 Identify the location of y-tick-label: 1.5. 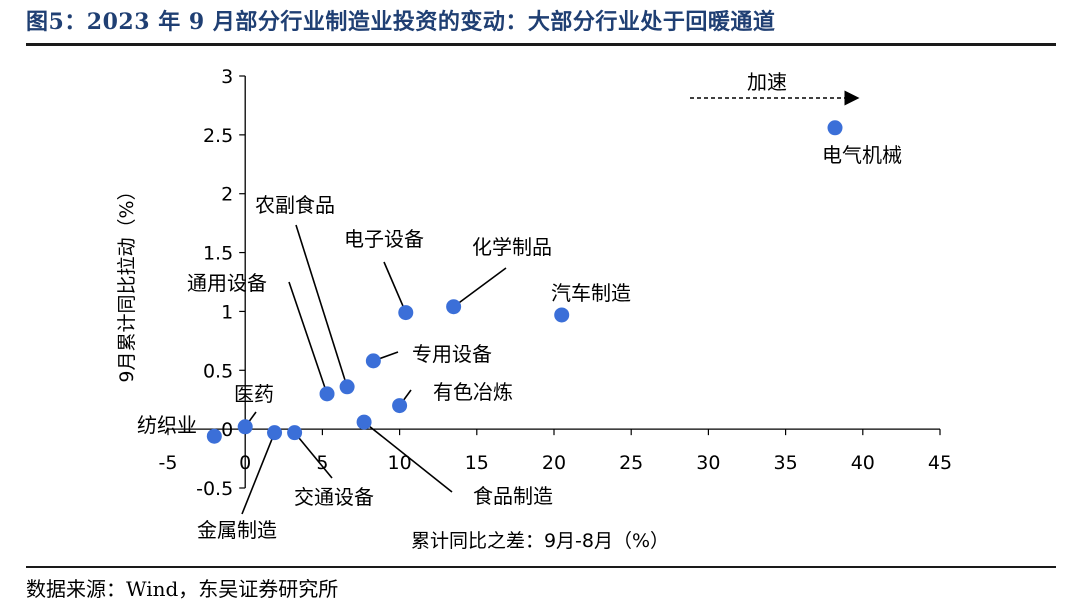
(218, 254).